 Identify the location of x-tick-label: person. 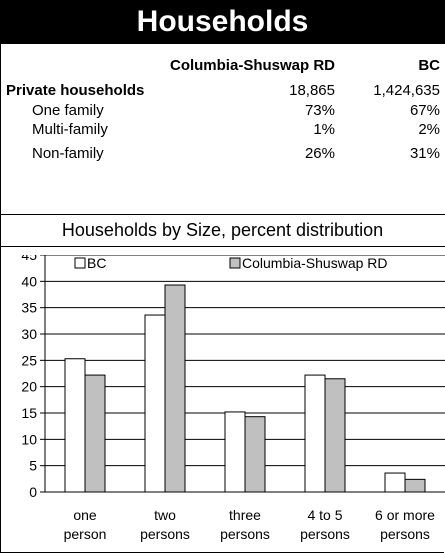
(85, 534).